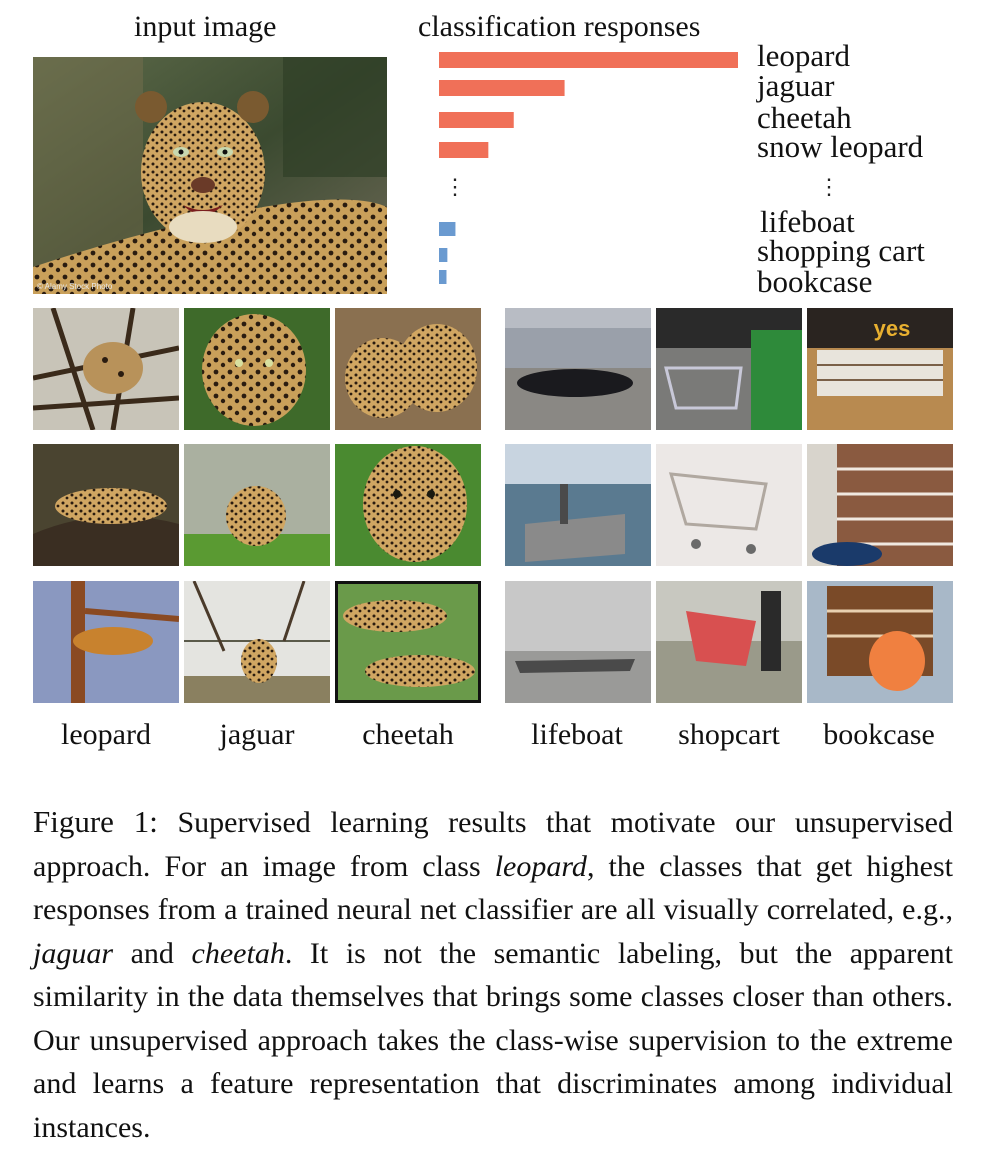 The height and width of the screenshot is (1164, 998). I want to click on bar-lifeboat, so click(447, 229).